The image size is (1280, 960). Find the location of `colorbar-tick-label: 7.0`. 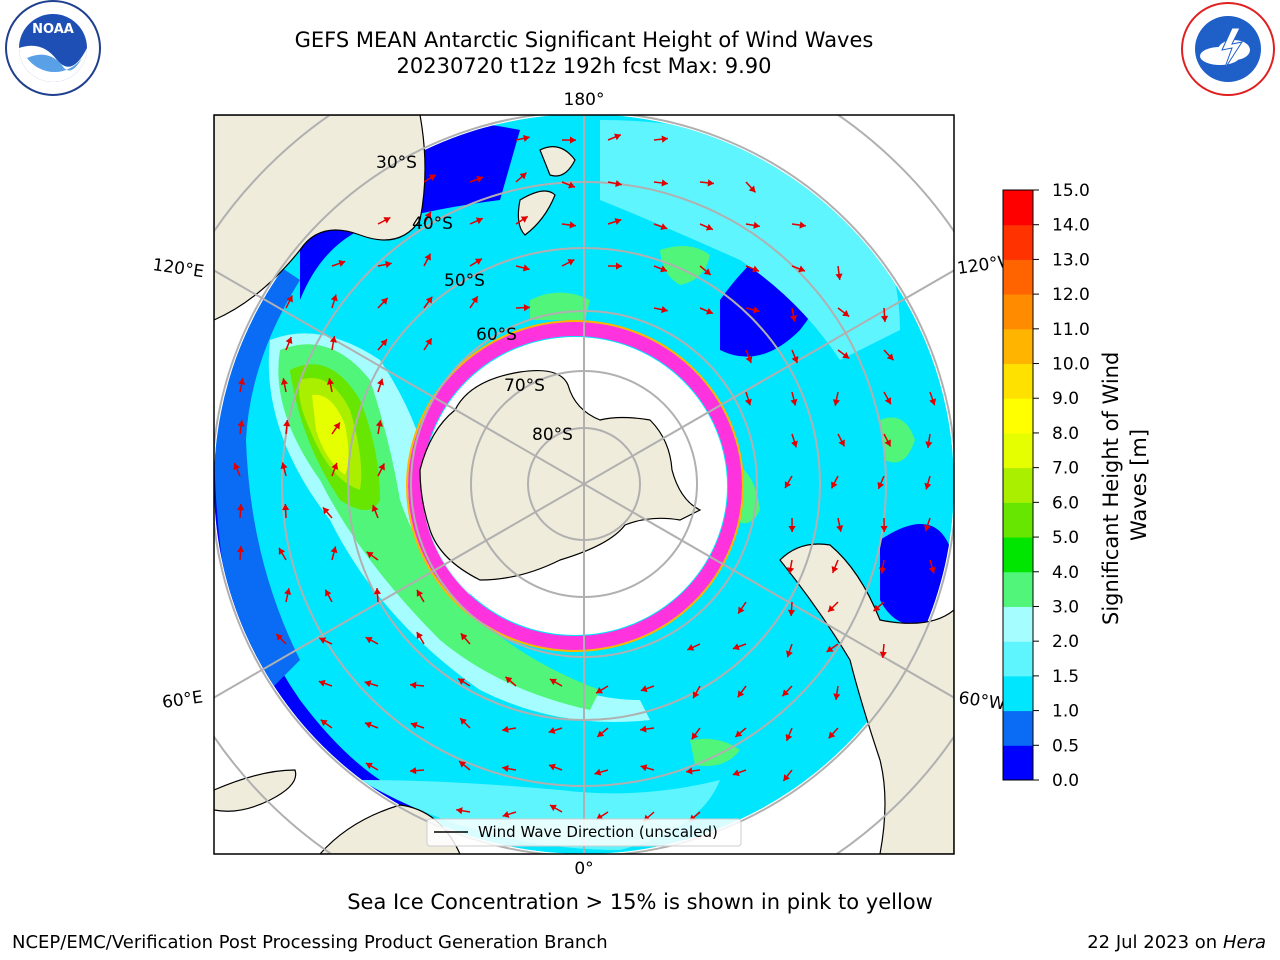

colorbar-tick-label: 7.0 is located at coordinates (1065, 469).